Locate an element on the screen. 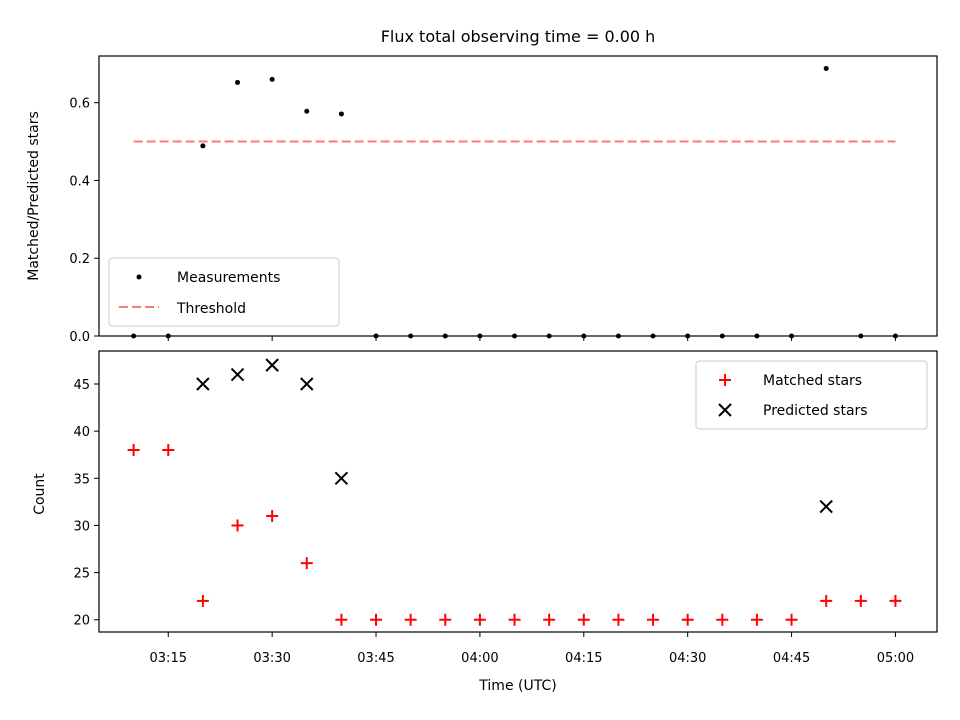  bottom-legend-box is located at coordinates (811, 395).